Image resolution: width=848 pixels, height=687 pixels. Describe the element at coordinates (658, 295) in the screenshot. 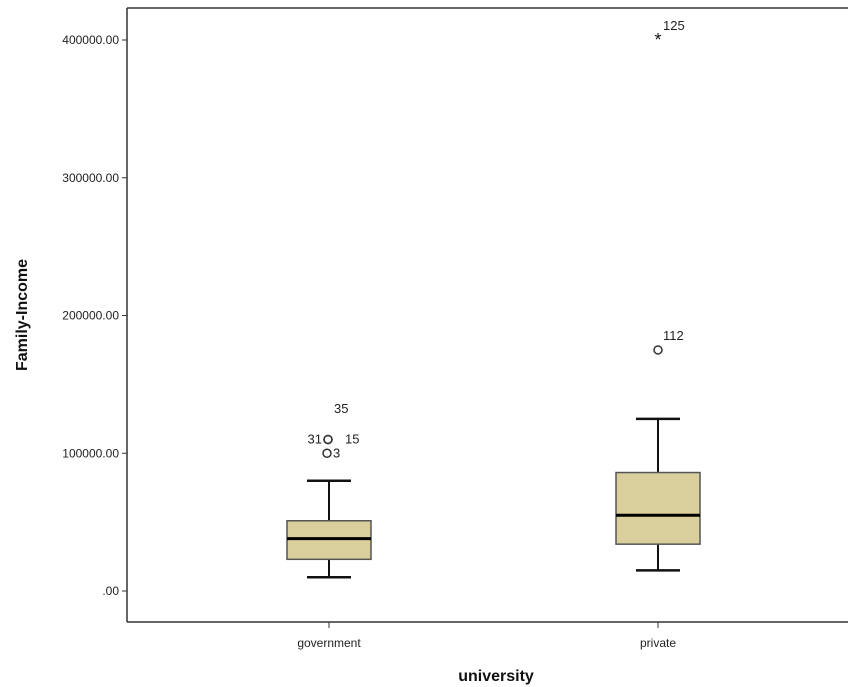

I see `box-private: 112 *125` at that location.